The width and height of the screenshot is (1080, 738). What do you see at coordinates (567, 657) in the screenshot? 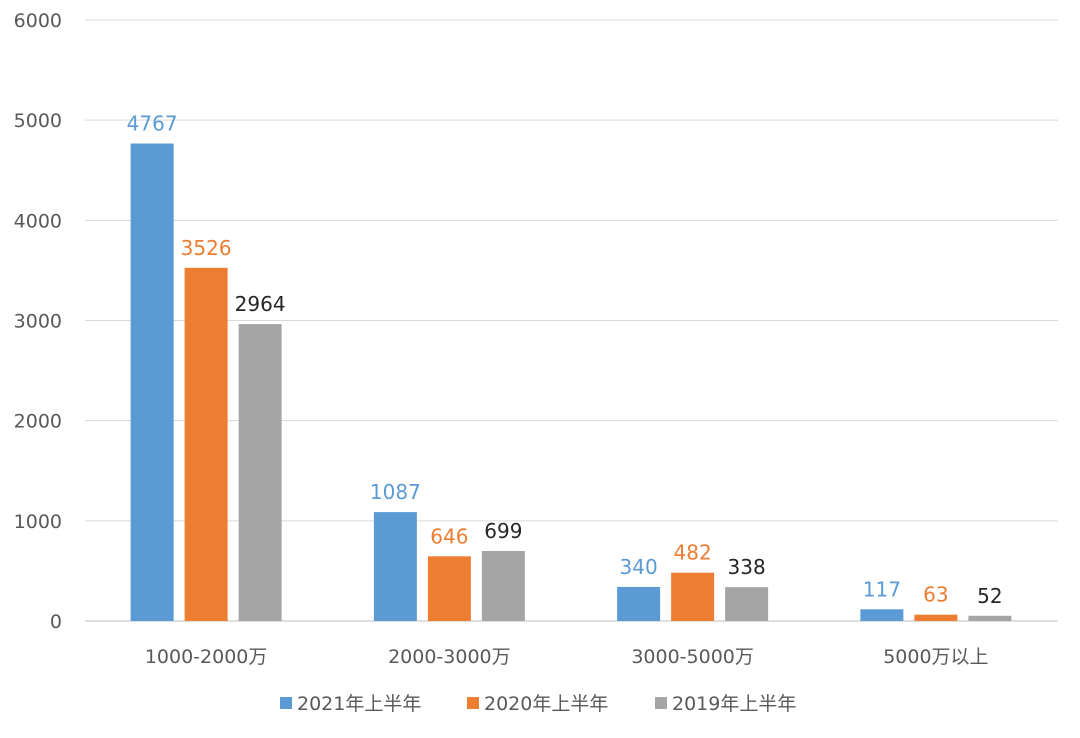
I see `x-axis-ticks: 1000-2000万 2000-3000万 3000-5000万 5000万以上` at bounding box center [567, 657].